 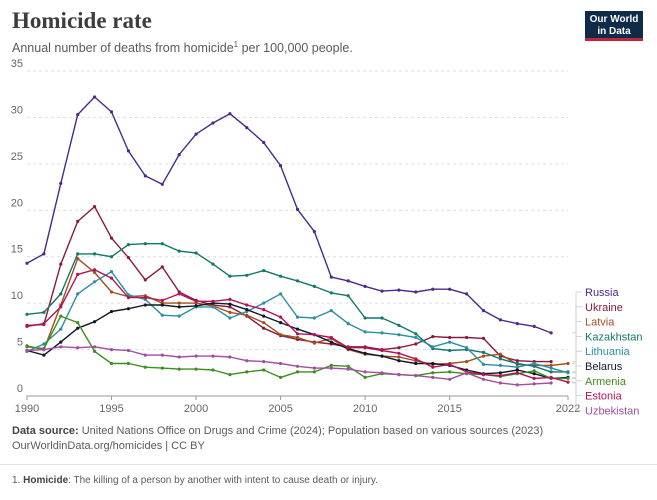 What do you see at coordinates (123, 48) in the screenshot?
I see `subtitle-text: Annual number of deaths from homicide` at bounding box center [123, 48].